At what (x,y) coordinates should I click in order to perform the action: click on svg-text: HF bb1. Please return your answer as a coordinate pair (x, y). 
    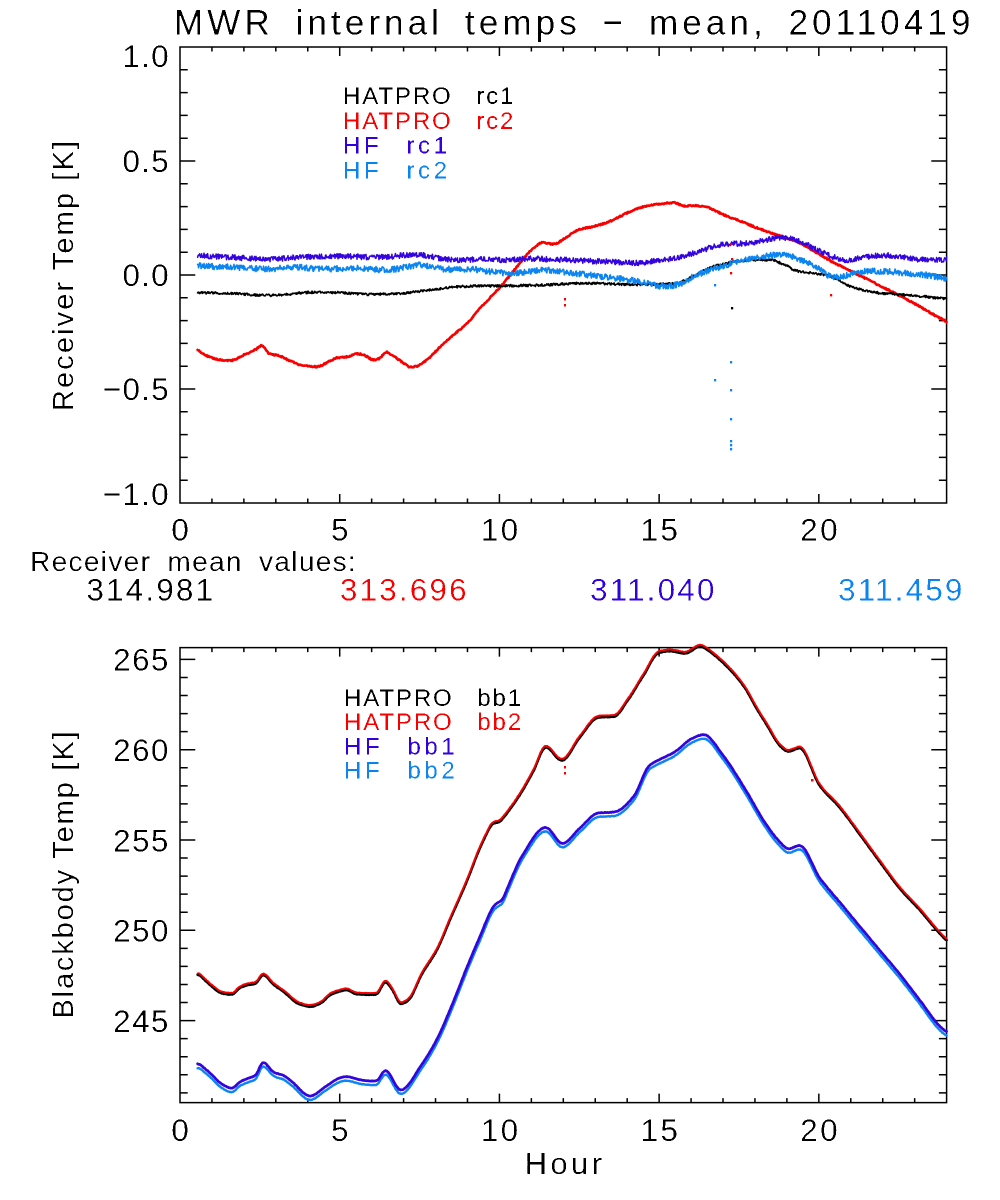
    Looking at the image, I should click on (401, 746).